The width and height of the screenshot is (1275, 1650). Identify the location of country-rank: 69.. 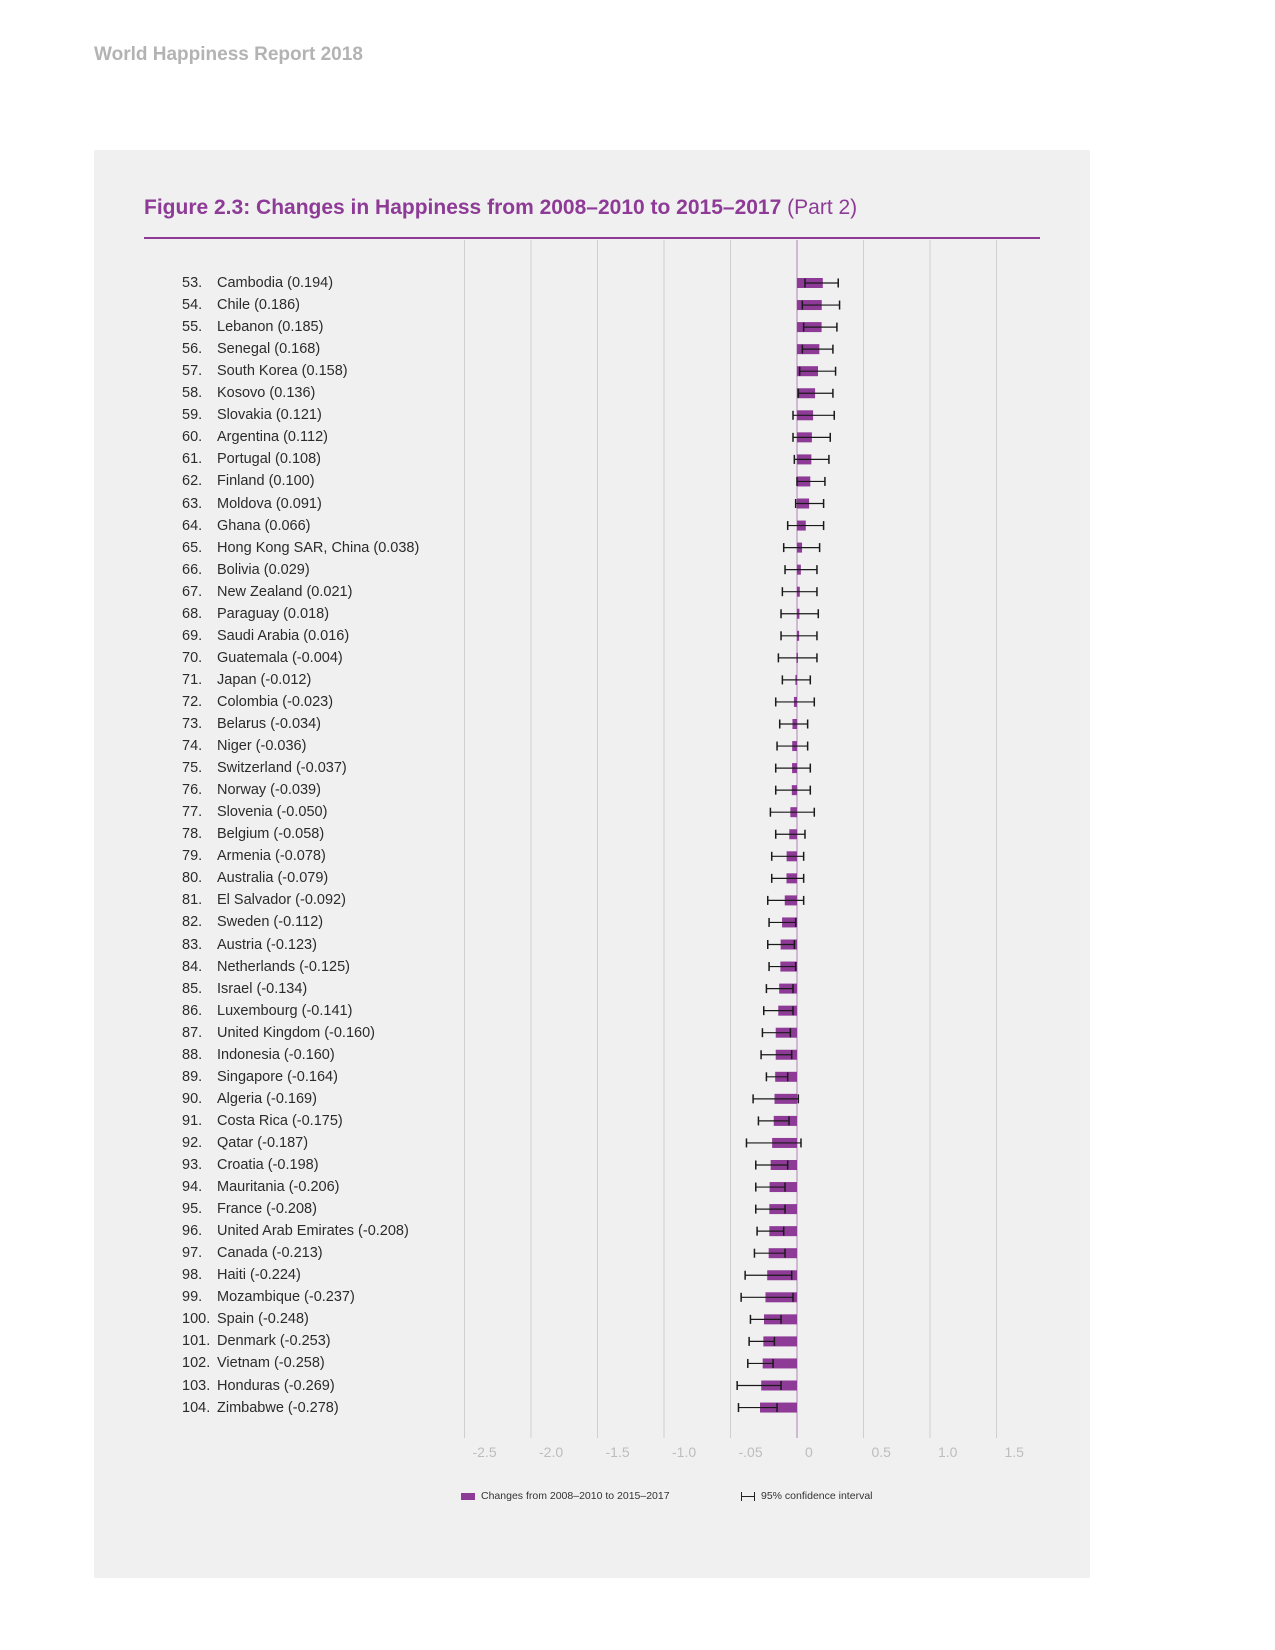
(192, 635).